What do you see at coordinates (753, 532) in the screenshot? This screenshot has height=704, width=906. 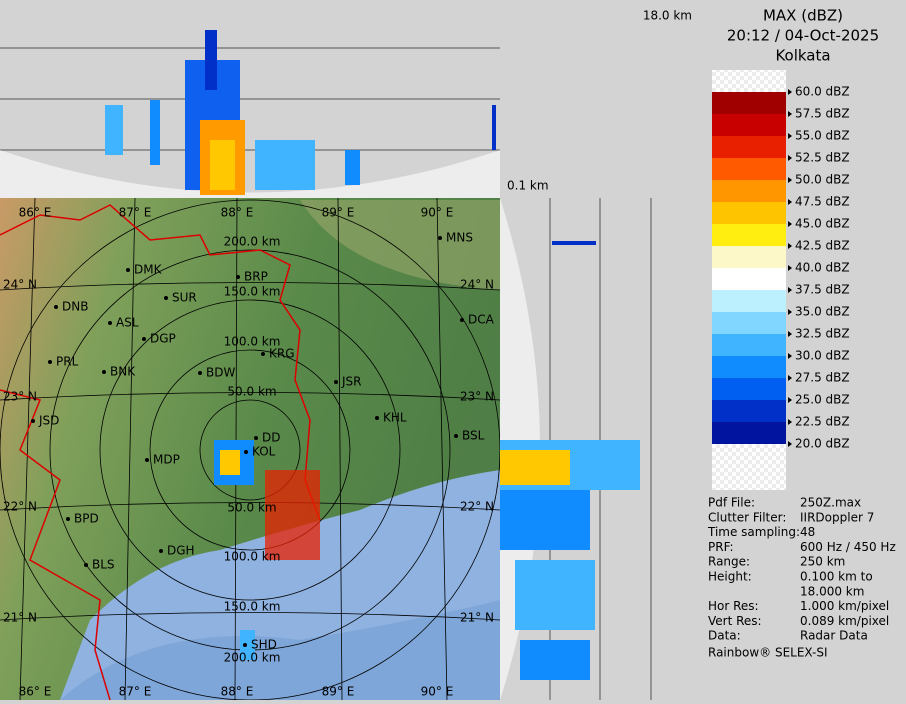 I see `info-key: Time sampling:` at bounding box center [753, 532].